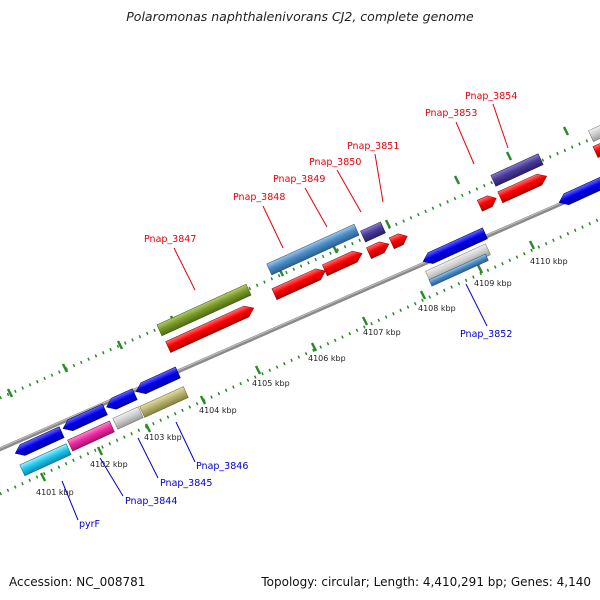 The image size is (600, 600). What do you see at coordinates (451, 113) in the screenshot?
I see `gene-label-pnap-3853: Pnap_3853` at bounding box center [451, 113].